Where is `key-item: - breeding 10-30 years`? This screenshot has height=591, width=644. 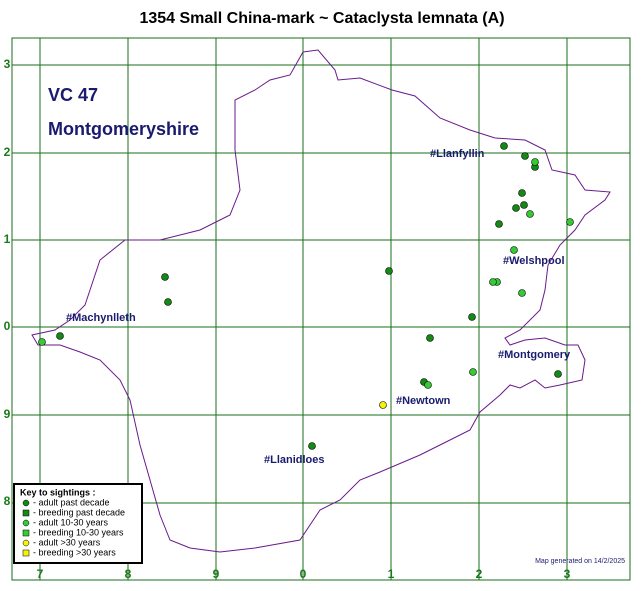
key-item: - breeding 10-30 years is located at coordinates (78, 532).